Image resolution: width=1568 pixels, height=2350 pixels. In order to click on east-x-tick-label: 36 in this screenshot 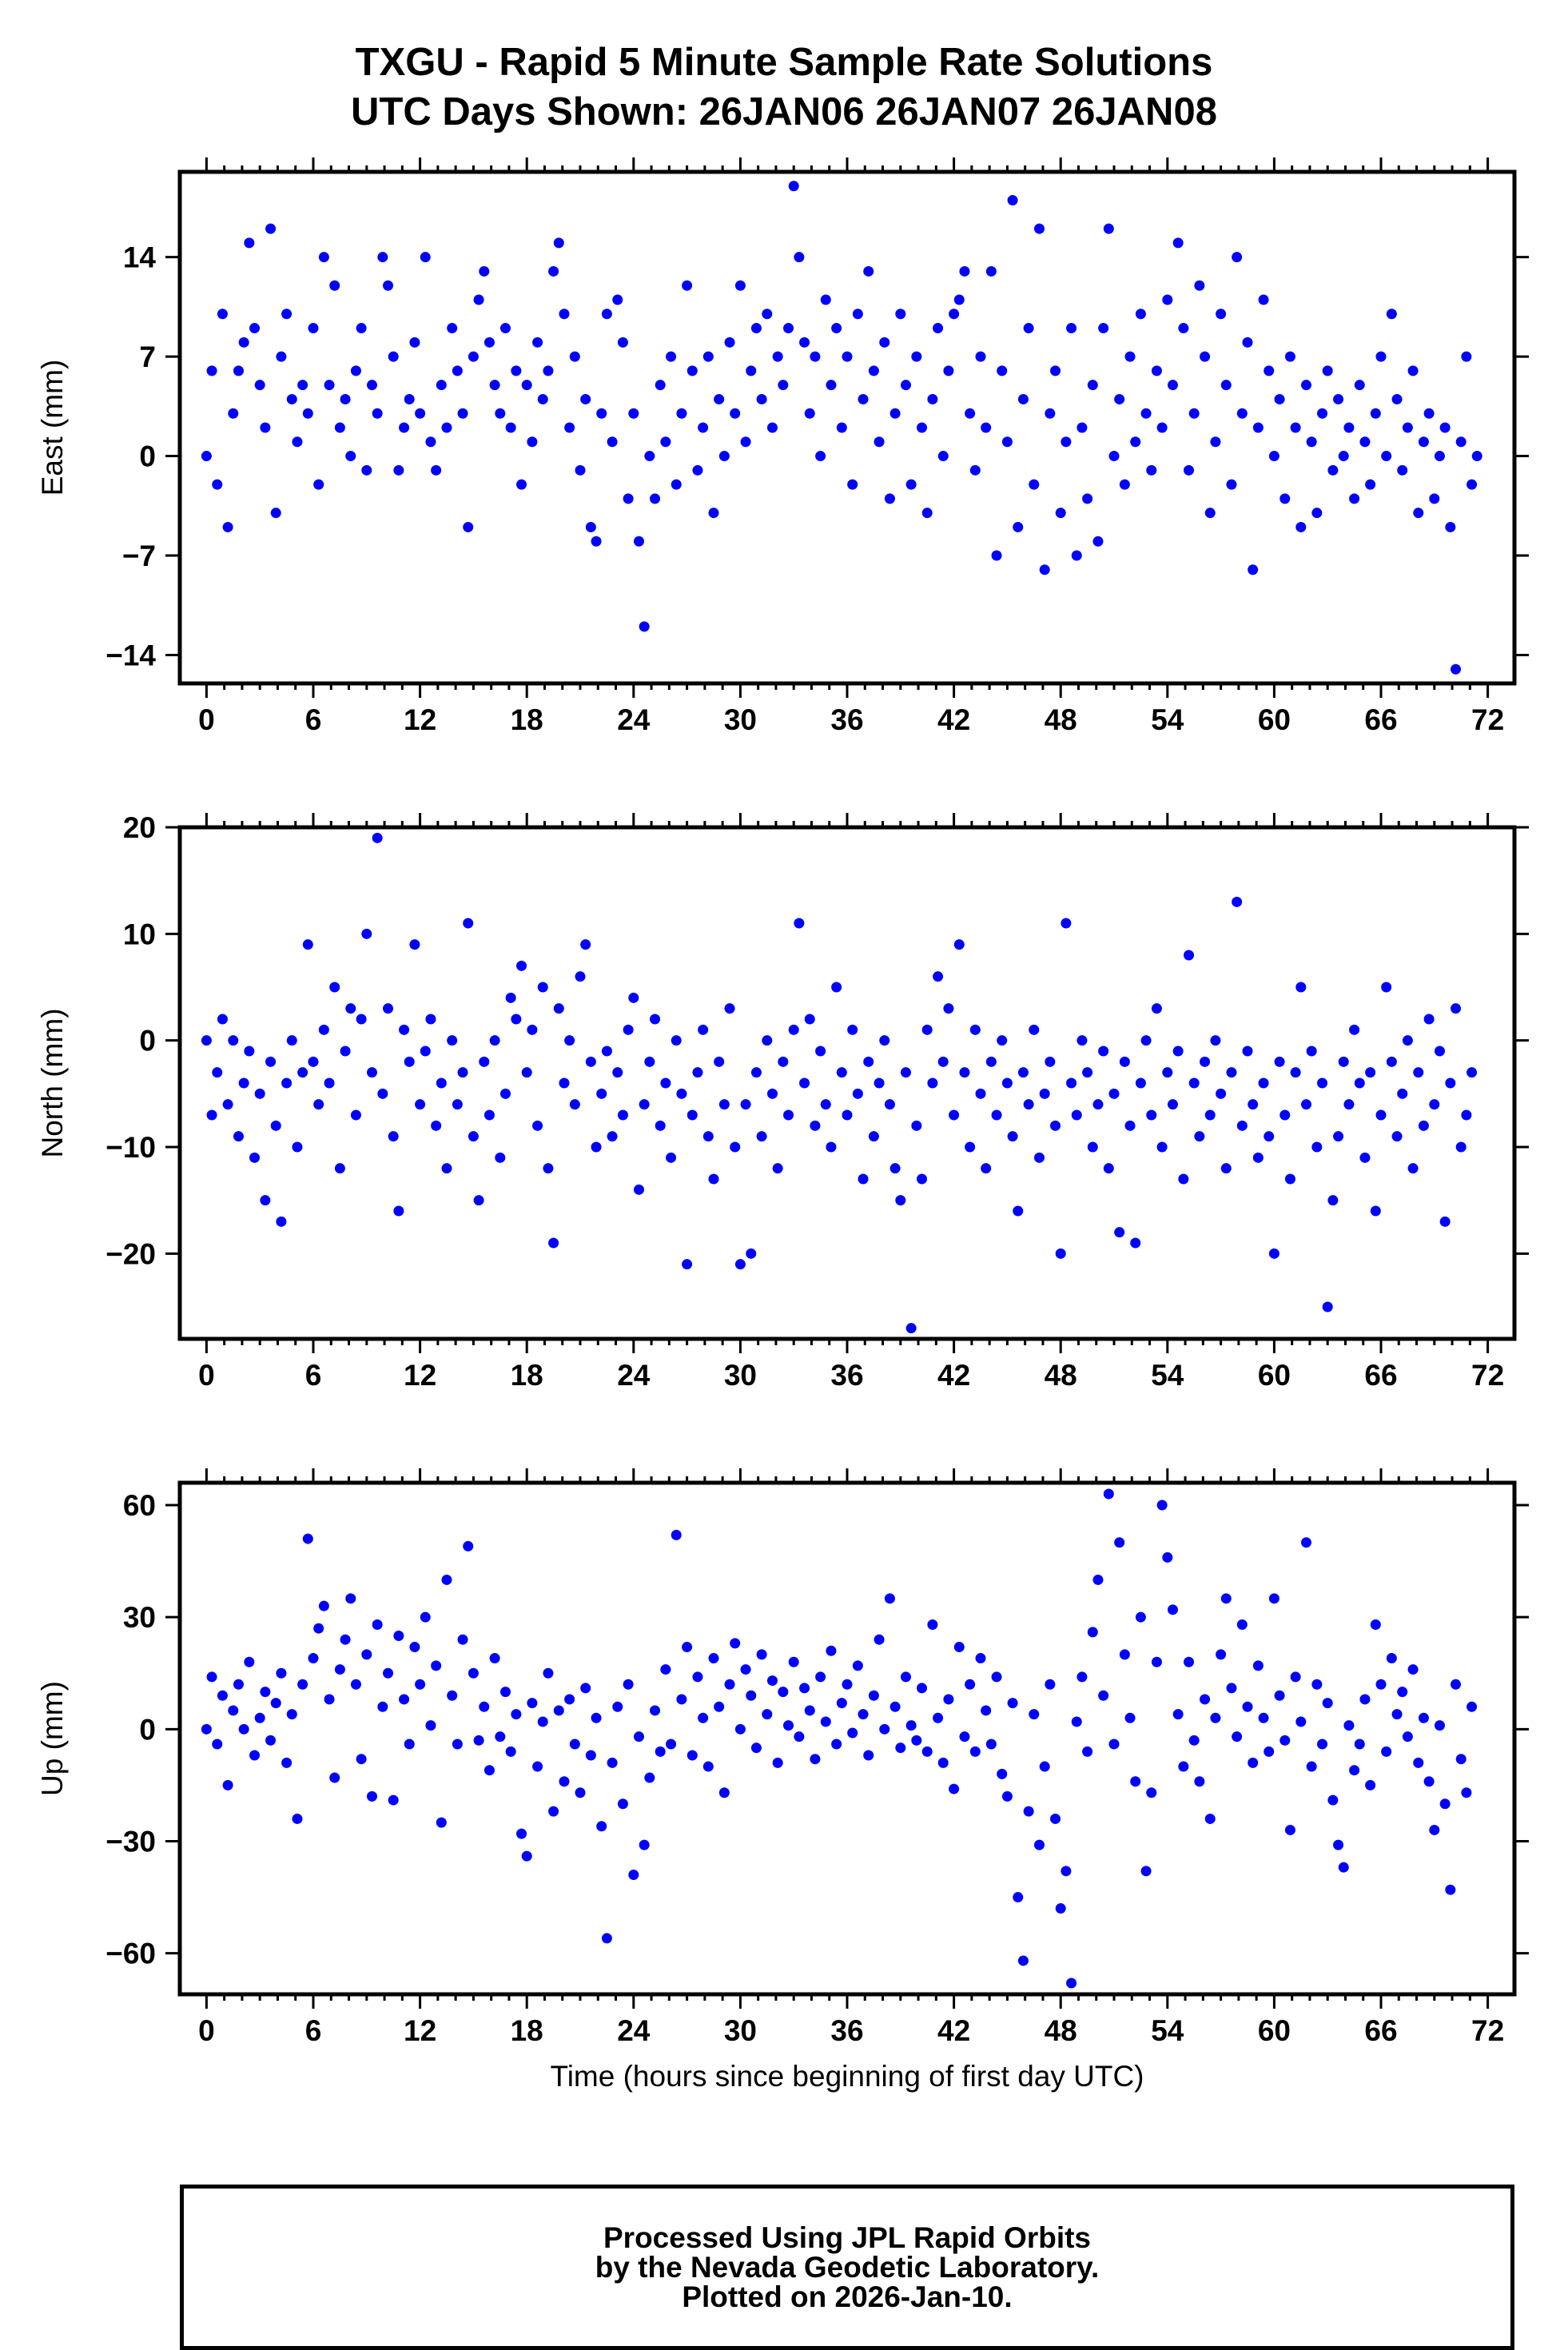, I will do `click(846, 719)`.